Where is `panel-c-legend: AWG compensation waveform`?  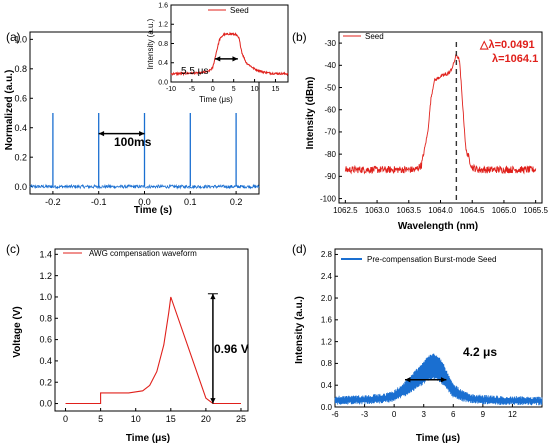 panel-c-legend: AWG compensation waveform is located at coordinates (143, 253).